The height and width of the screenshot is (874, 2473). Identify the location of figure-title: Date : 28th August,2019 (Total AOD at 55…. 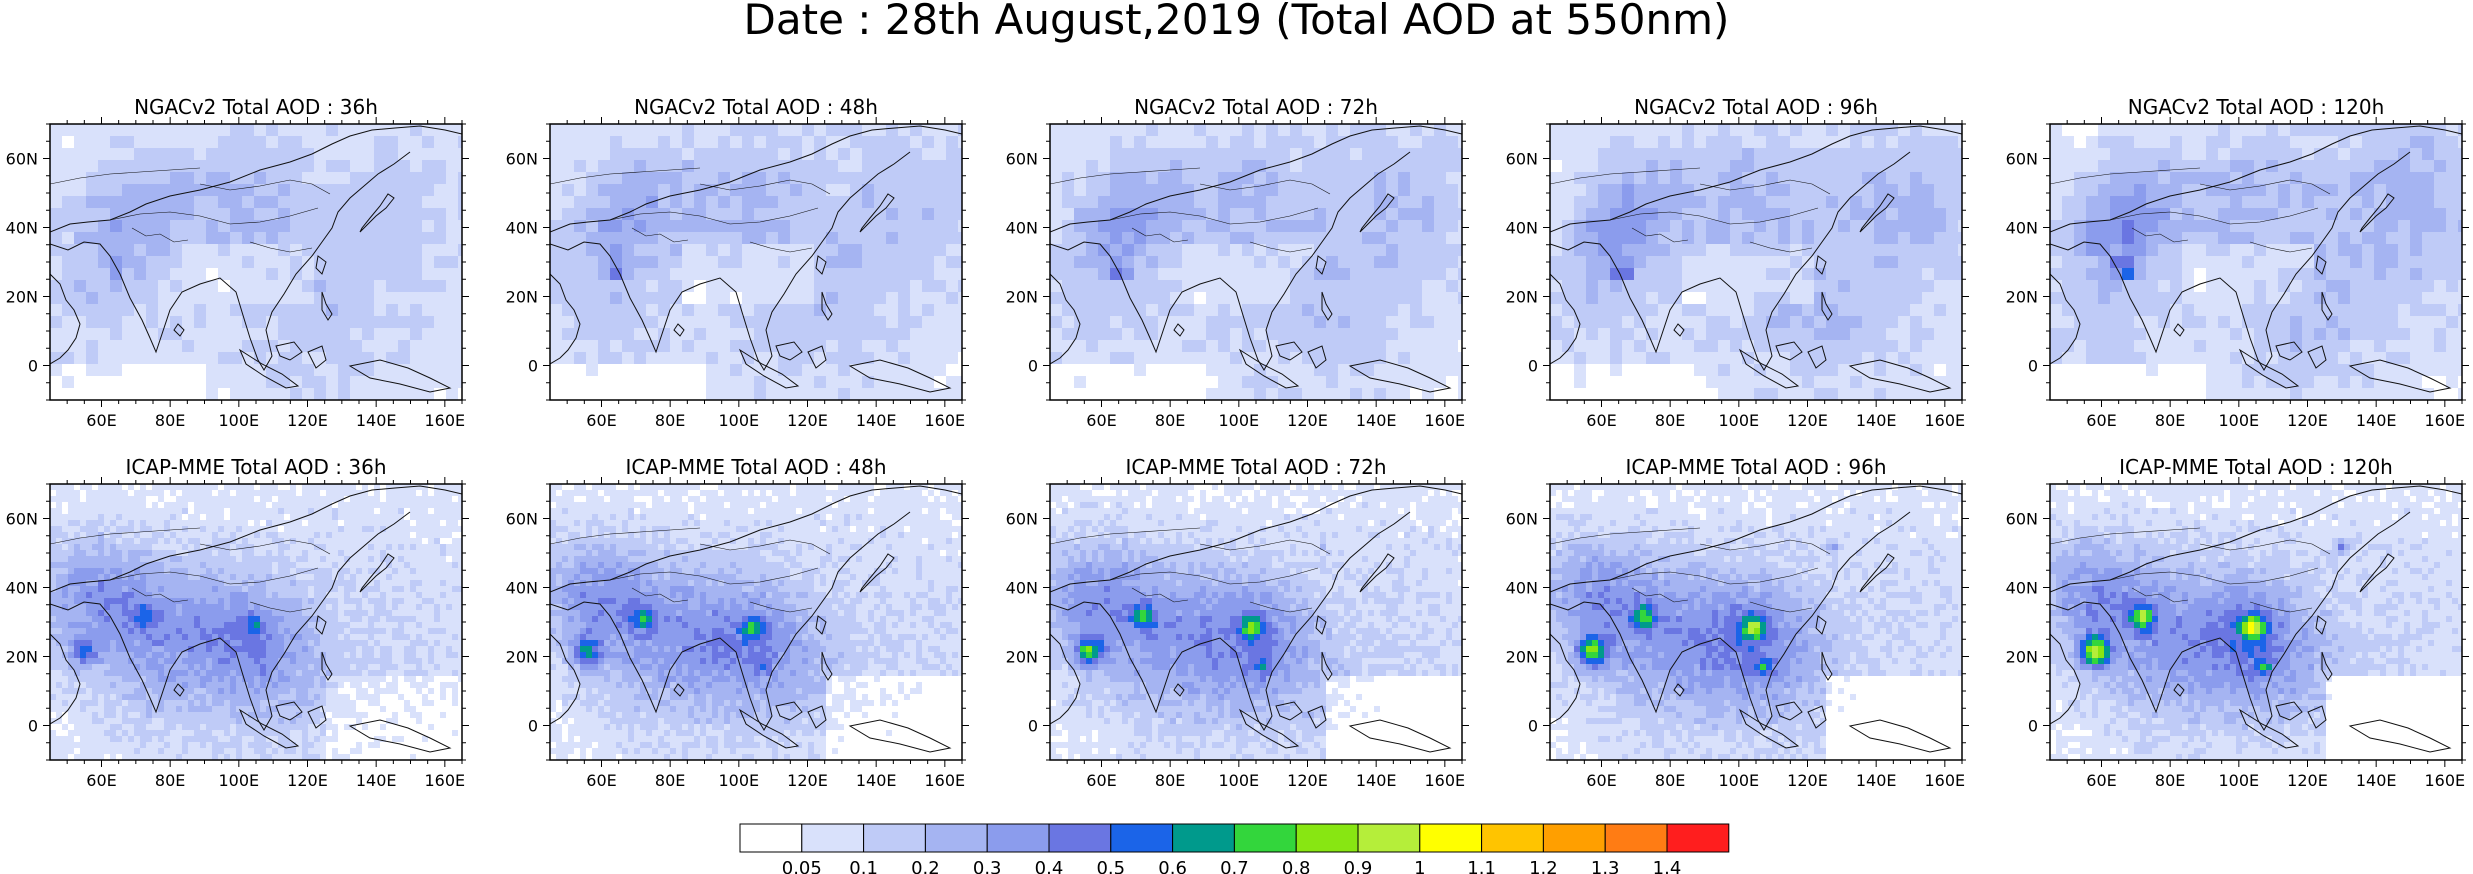
(1236, 20).